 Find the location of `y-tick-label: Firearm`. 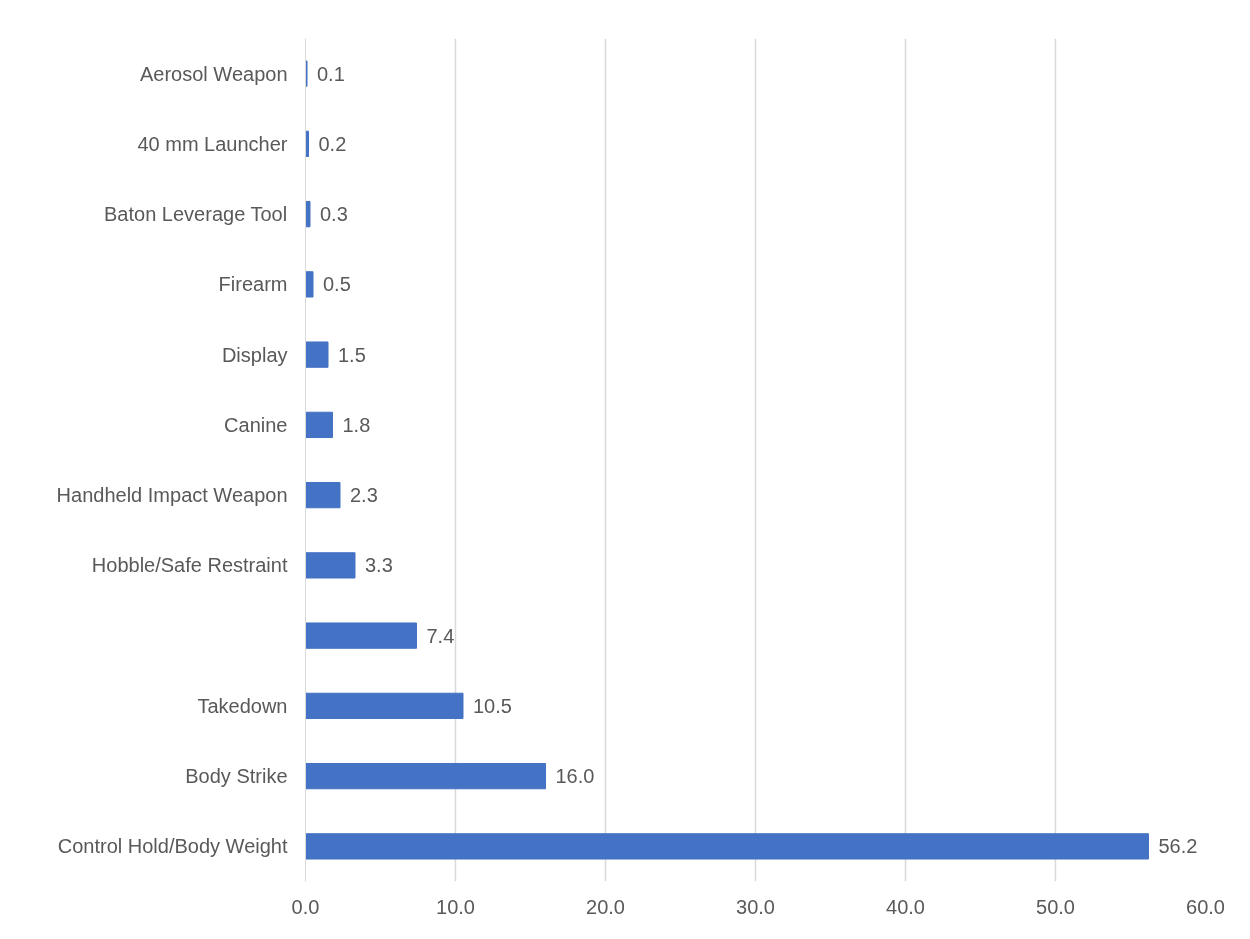

y-tick-label: Firearm is located at coordinates (253, 284).